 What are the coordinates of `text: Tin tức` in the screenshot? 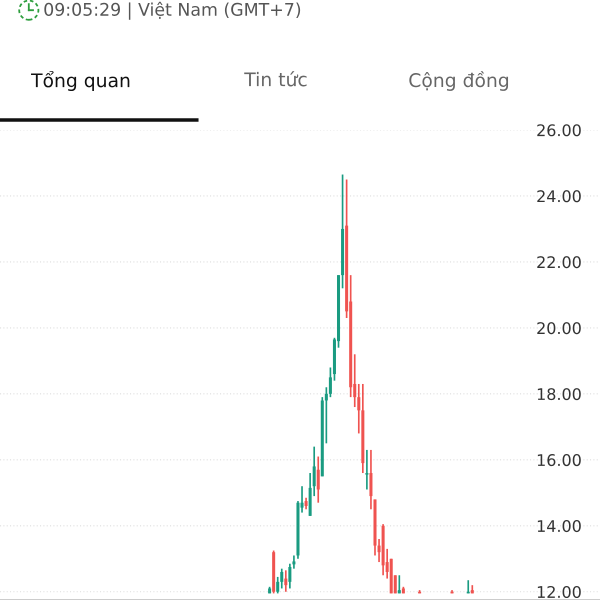 It's located at (275, 78).